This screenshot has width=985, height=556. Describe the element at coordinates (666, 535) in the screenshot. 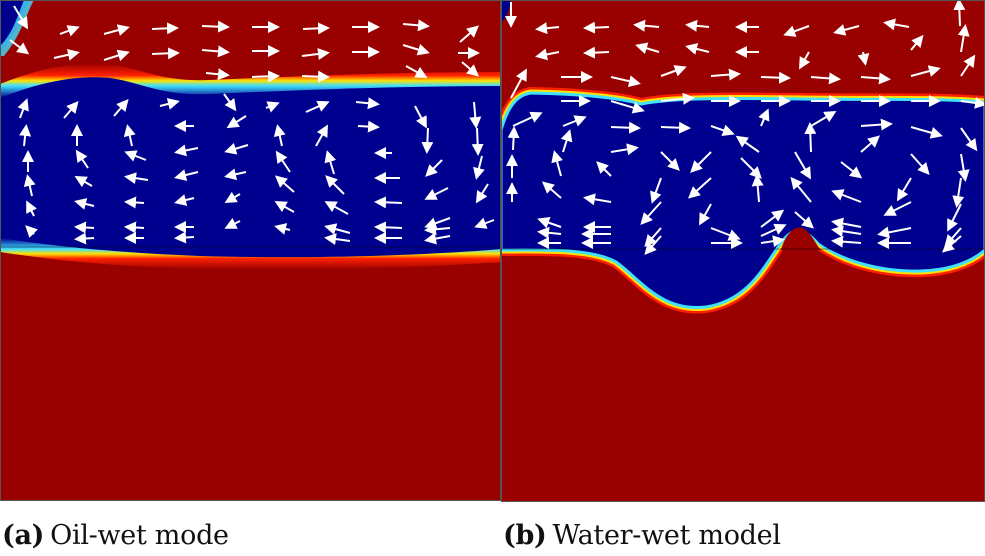

I see `caption-label-b: Water-wet model` at that location.